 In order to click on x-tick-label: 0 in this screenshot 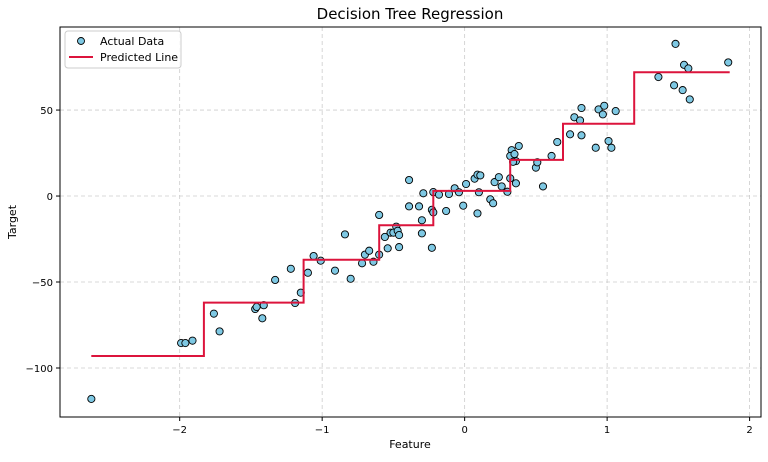, I will do `click(464, 430)`.